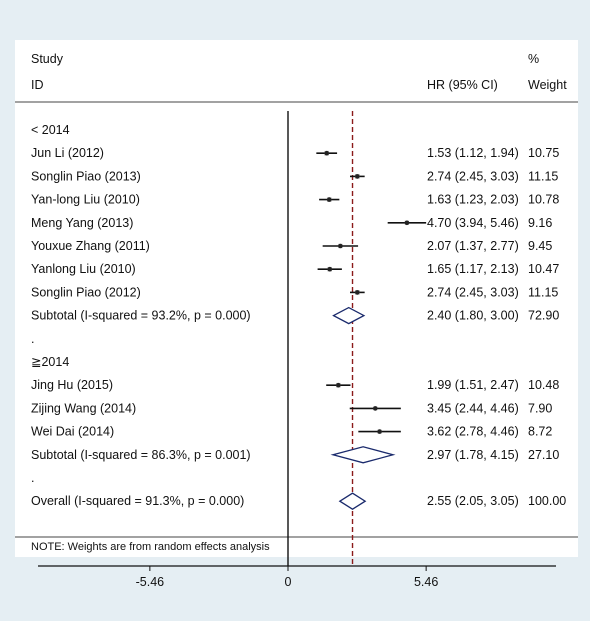 This screenshot has width=590, height=621. What do you see at coordinates (150, 582) in the screenshot?
I see `x-tick-label: -5.46` at bounding box center [150, 582].